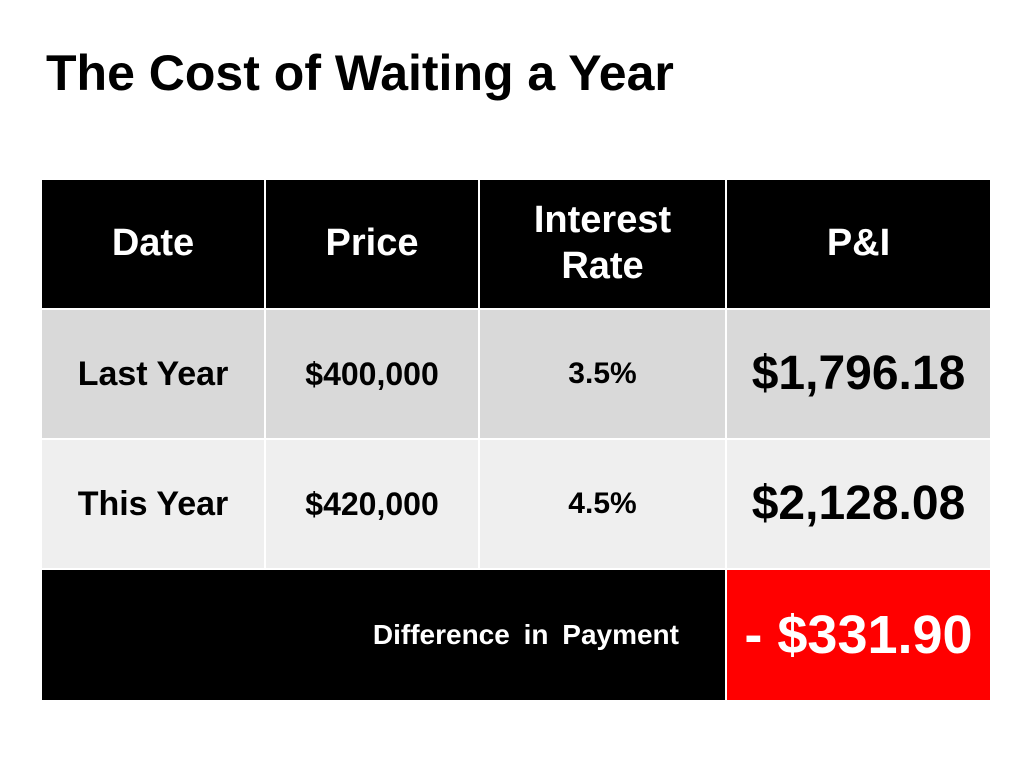  Describe the element at coordinates (602, 504) in the screenshot. I see `table-cell: 4.5%` at that location.